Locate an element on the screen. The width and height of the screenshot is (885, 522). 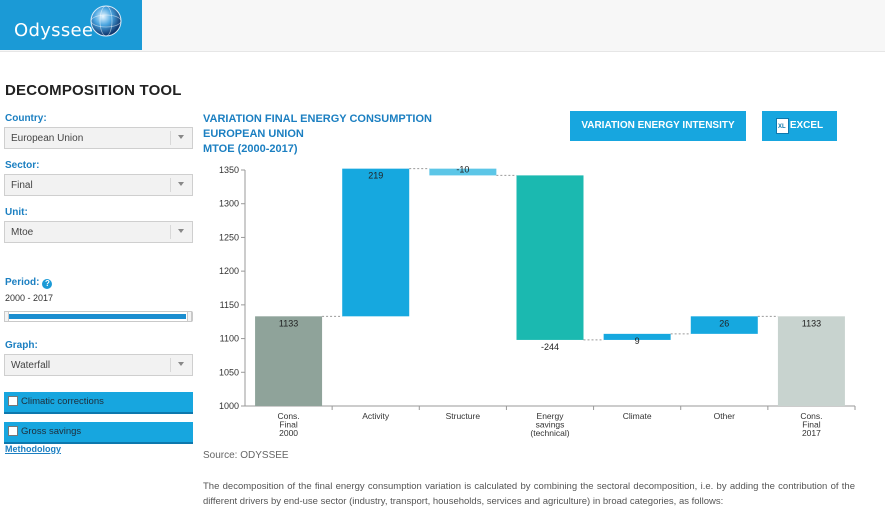
bar-value-label: -10 is located at coordinates (462, 170).